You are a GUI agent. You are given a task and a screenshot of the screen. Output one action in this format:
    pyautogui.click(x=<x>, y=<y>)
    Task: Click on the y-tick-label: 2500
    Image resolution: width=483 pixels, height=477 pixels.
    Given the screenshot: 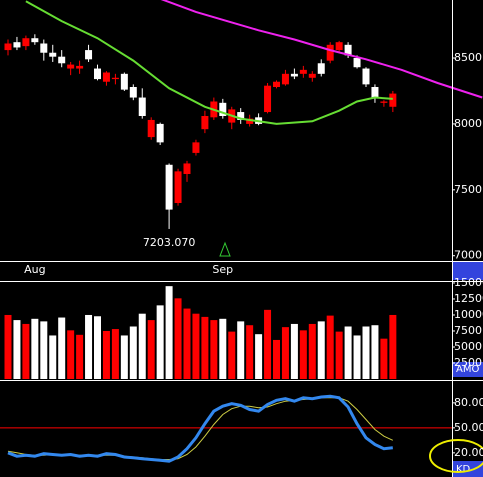 What is the action you would take?
    pyautogui.click(x=468, y=362)
    